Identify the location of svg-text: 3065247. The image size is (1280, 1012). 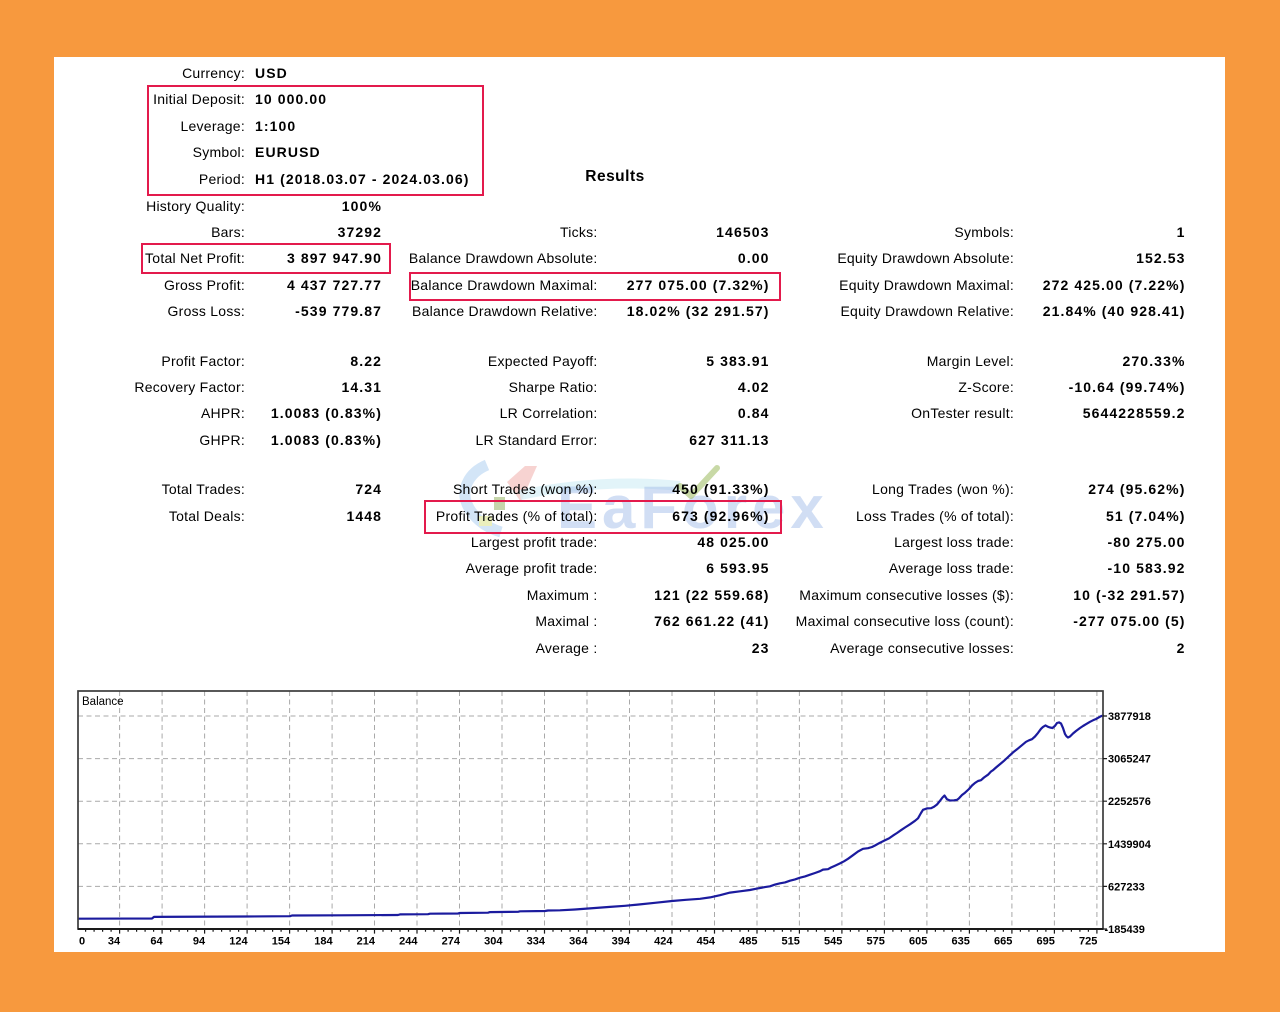
(1129, 760).